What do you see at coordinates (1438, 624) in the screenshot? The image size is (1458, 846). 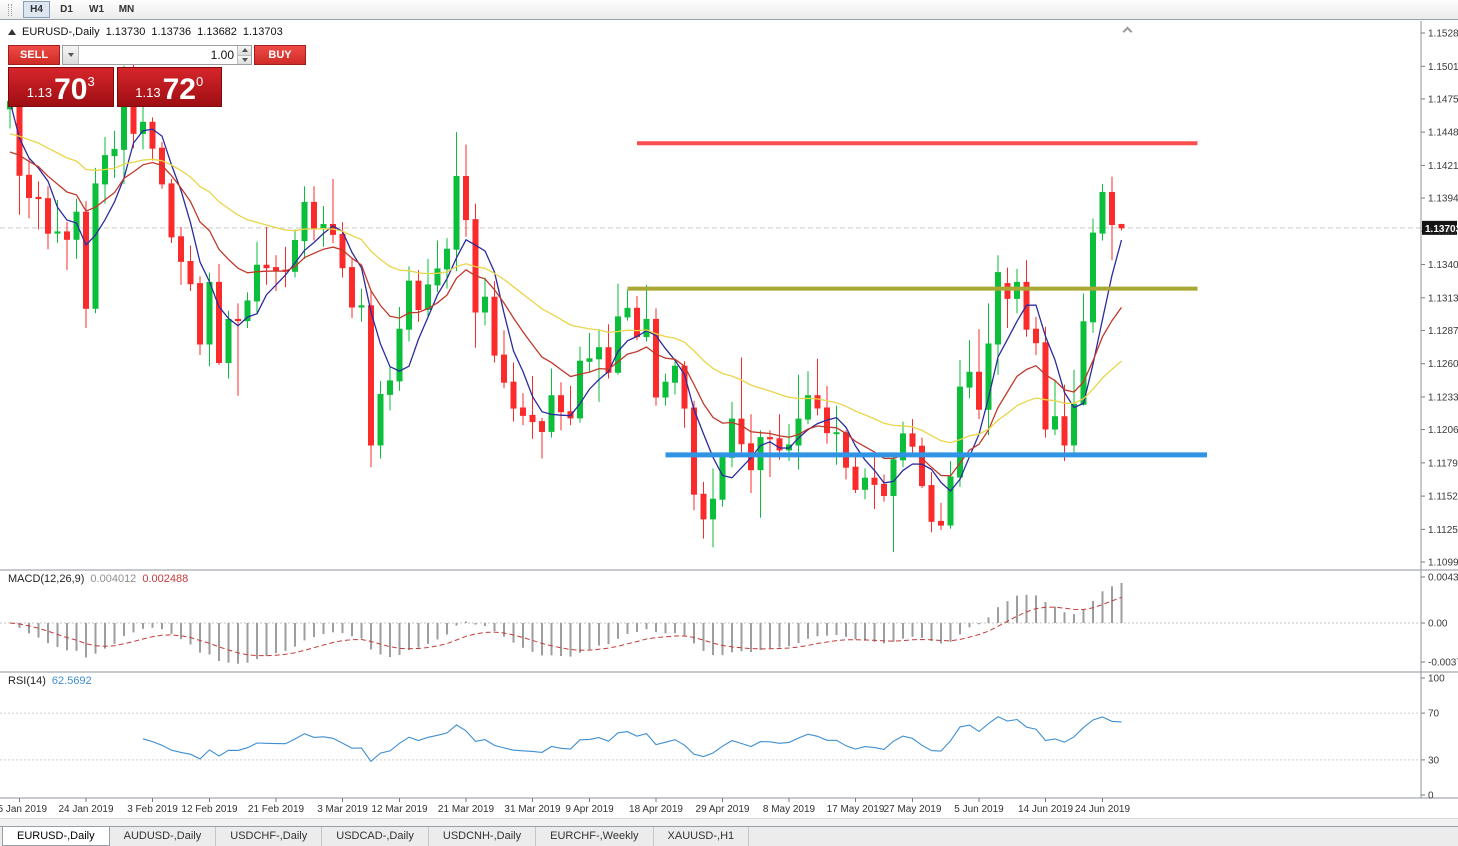 I see `svg-text: 0.00` at bounding box center [1438, 624].